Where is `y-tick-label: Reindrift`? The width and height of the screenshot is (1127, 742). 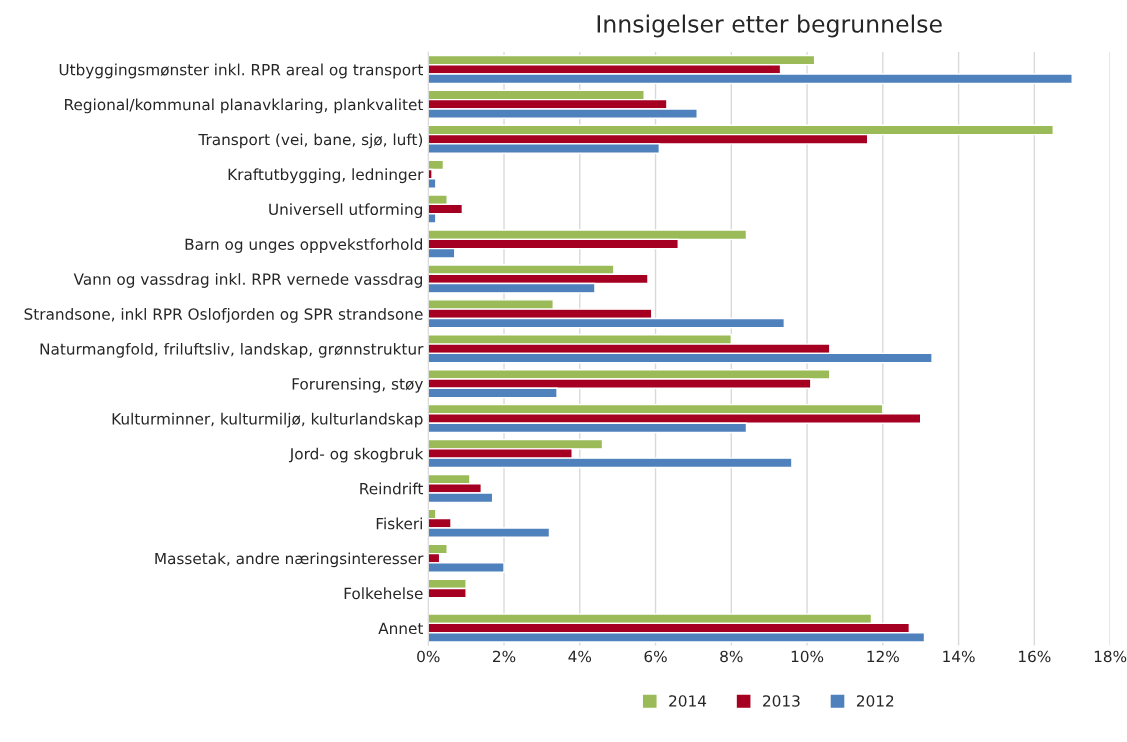
y-tick-label: Reindrift is located at coordinates (392, 488).